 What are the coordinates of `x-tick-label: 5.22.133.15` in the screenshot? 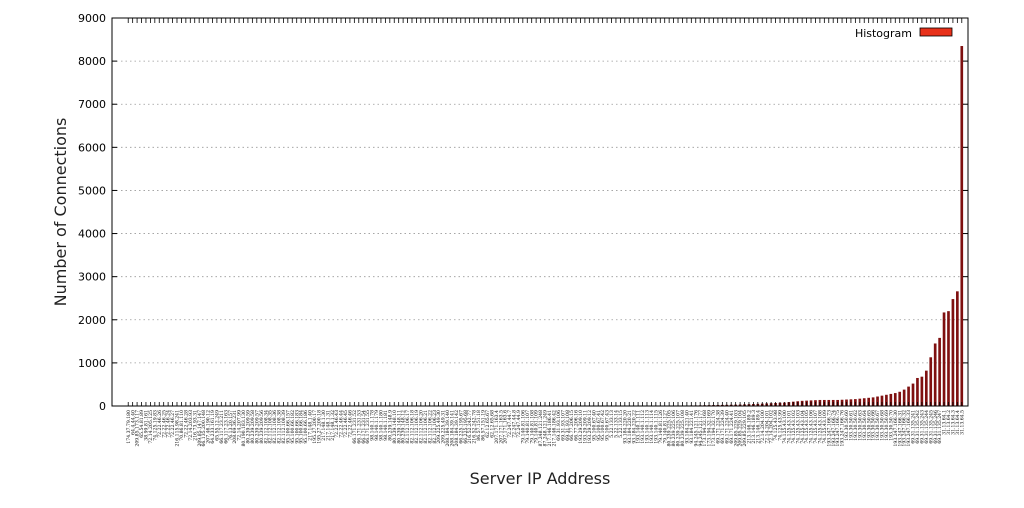 It's located at (621, 424).